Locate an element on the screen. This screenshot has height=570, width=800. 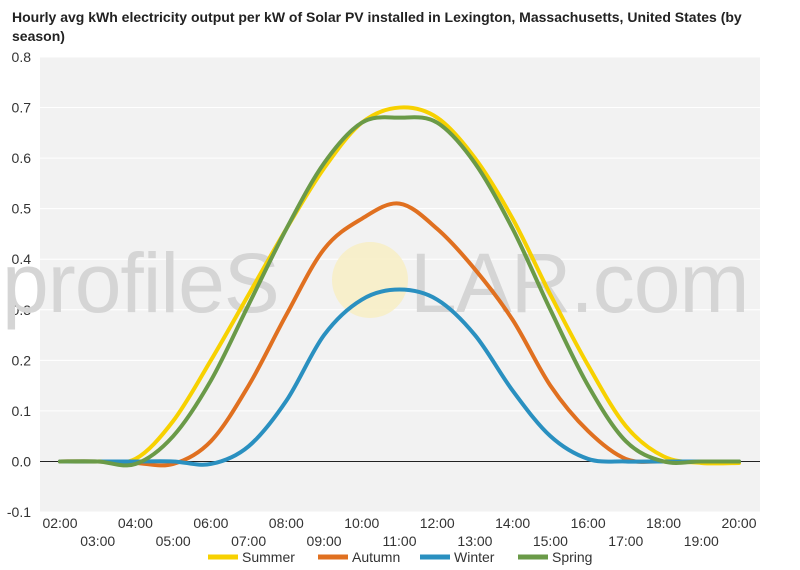
x-tick-label: 05:00 is located at coordinates (173, 541).